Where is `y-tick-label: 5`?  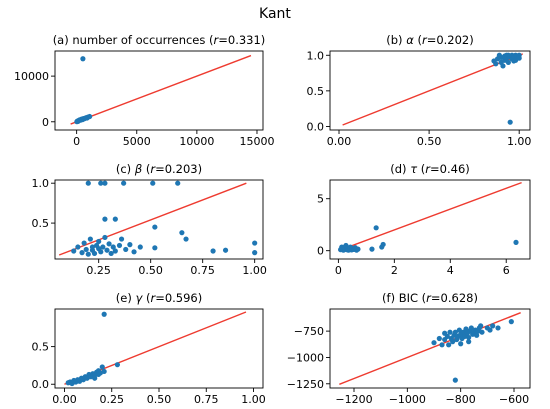 y-tick-label: 5 is located at coordinates (320, 199).